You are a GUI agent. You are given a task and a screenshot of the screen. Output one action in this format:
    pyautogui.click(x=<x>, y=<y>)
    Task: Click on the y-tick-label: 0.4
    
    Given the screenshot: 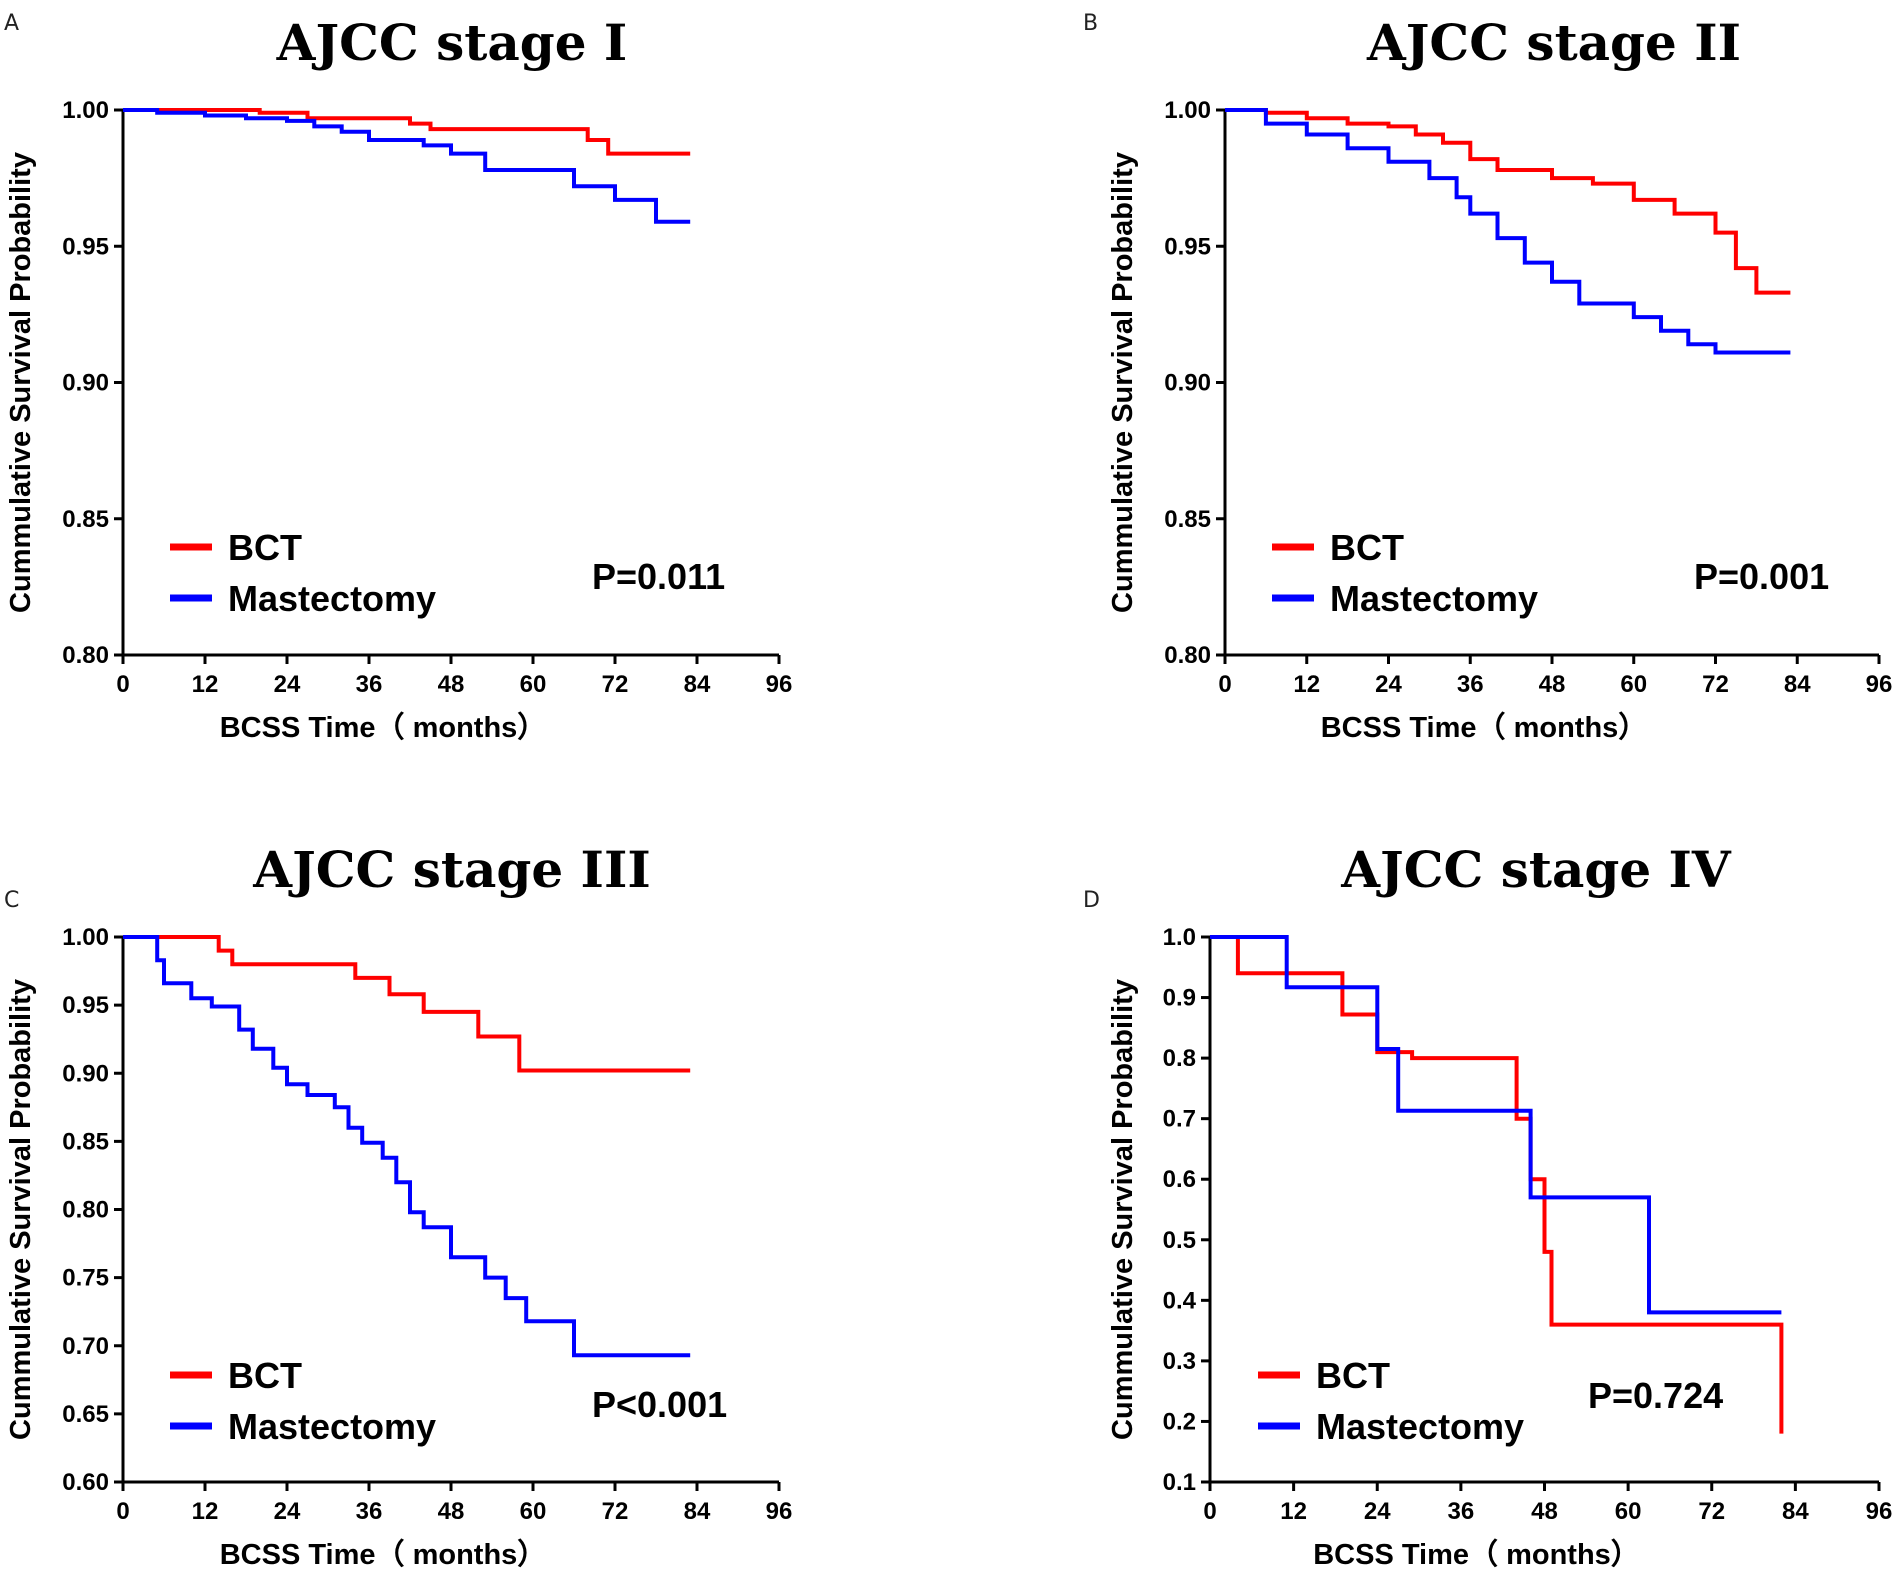 What is the action you would take?
    pyautogui.click(x=1180, y=1300)
    